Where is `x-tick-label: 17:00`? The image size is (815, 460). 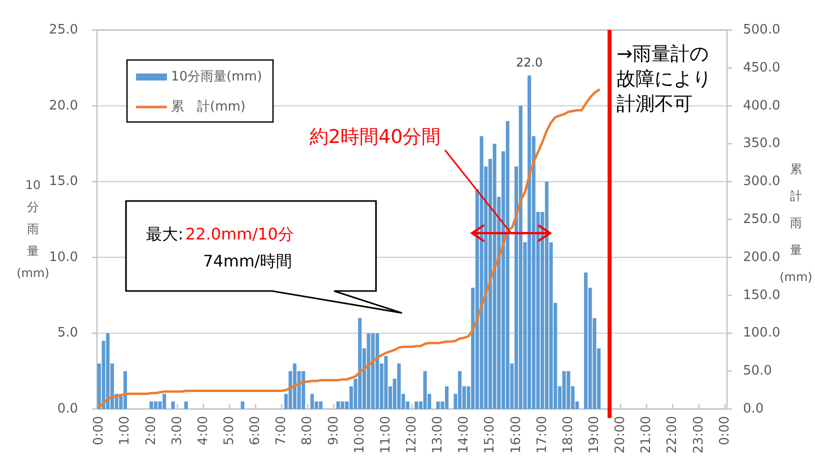 x-tick-label: 17:00 is located at coordinates (542, 435).